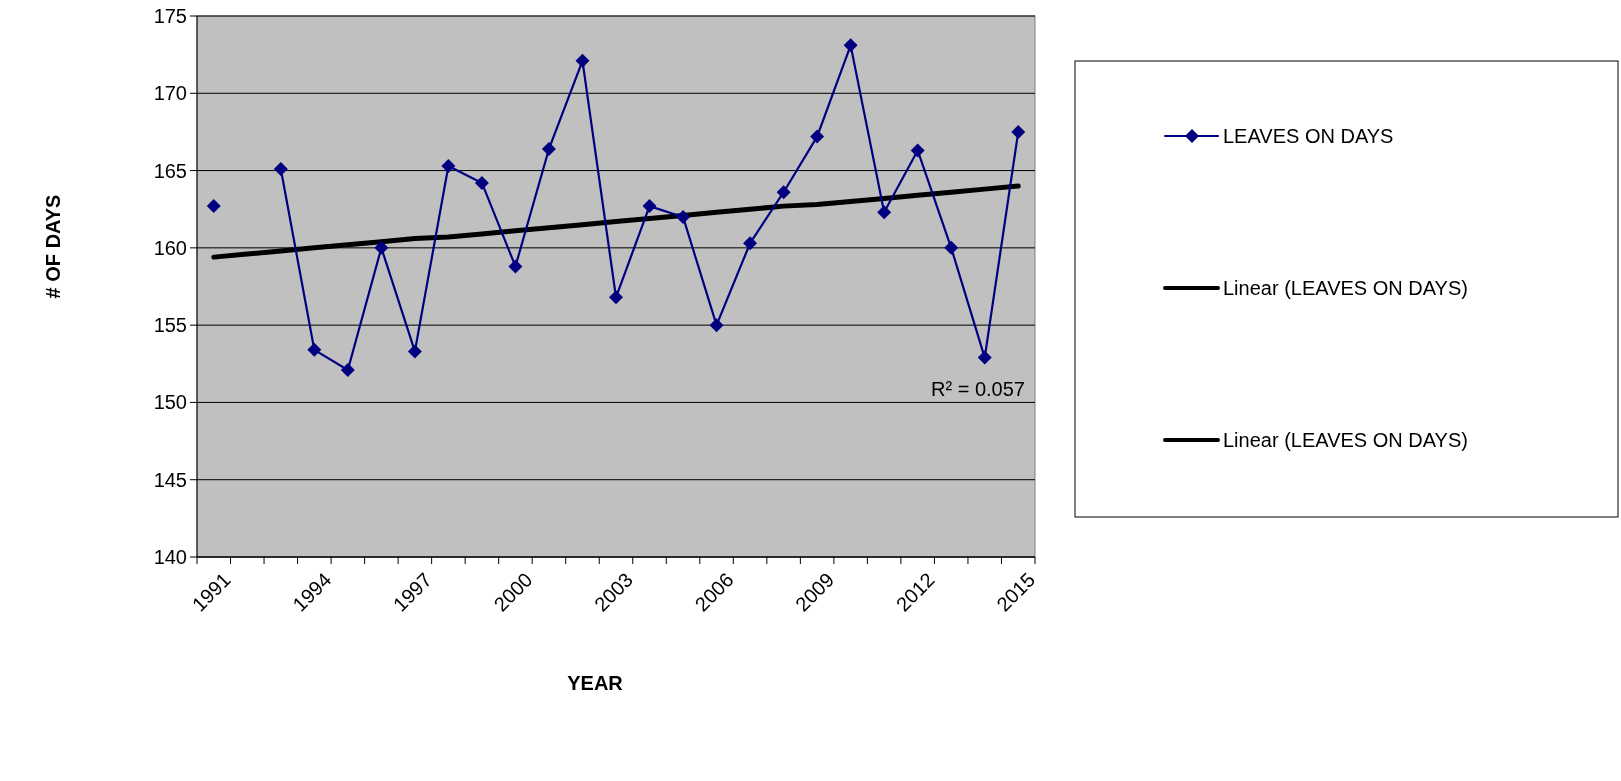  I want to click on y-tick-label: 175, so click(170, 16).